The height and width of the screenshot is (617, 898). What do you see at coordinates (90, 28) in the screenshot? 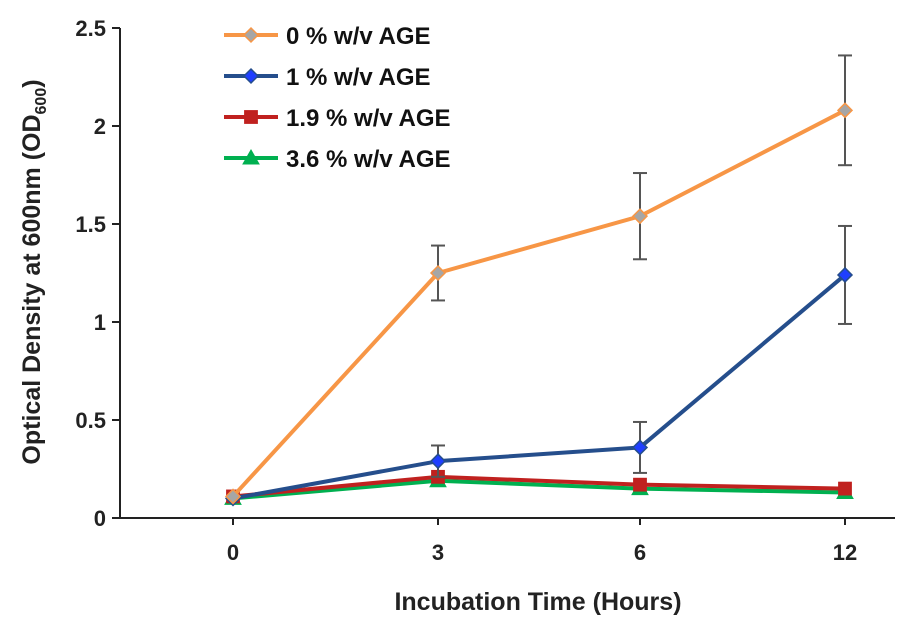
I see `y-tick-label: 2.5` at bounding box center [90, 28].